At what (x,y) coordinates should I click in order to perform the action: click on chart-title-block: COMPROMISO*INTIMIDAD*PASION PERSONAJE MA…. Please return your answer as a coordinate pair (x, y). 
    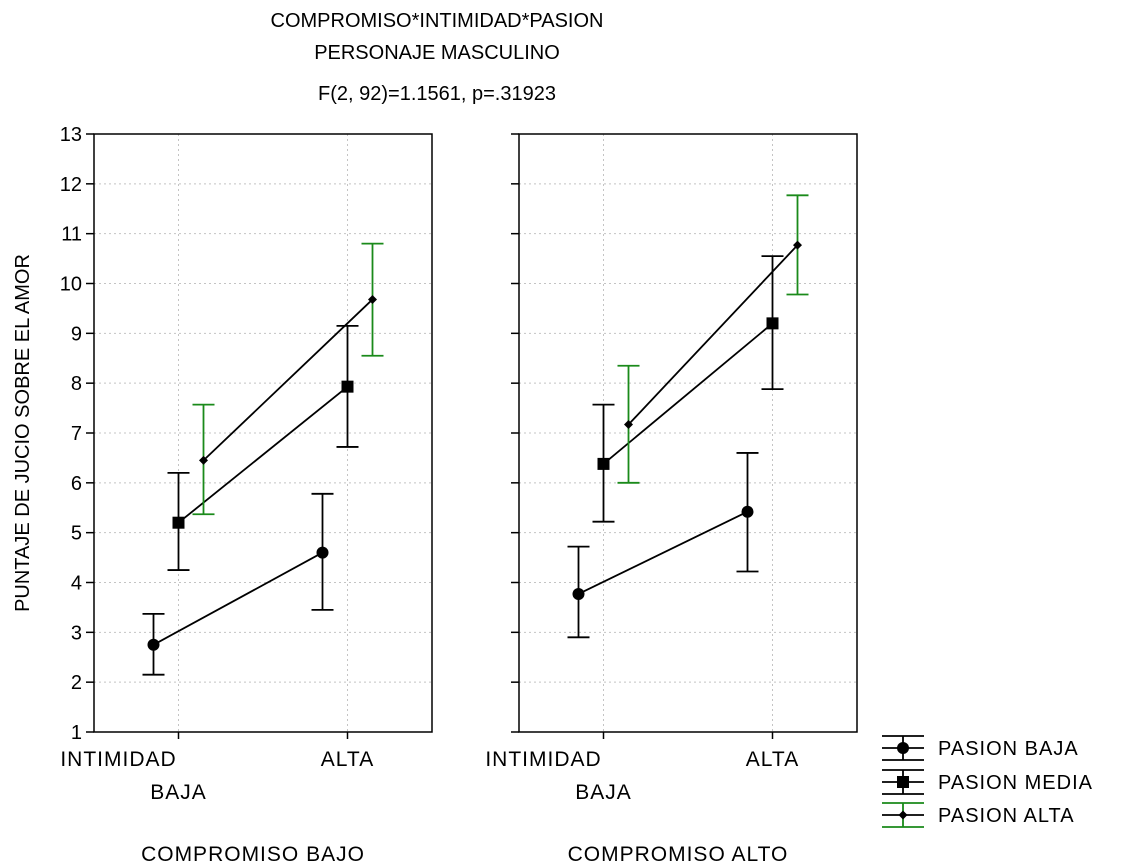
    Looking at the image, I should click on (437, 57).